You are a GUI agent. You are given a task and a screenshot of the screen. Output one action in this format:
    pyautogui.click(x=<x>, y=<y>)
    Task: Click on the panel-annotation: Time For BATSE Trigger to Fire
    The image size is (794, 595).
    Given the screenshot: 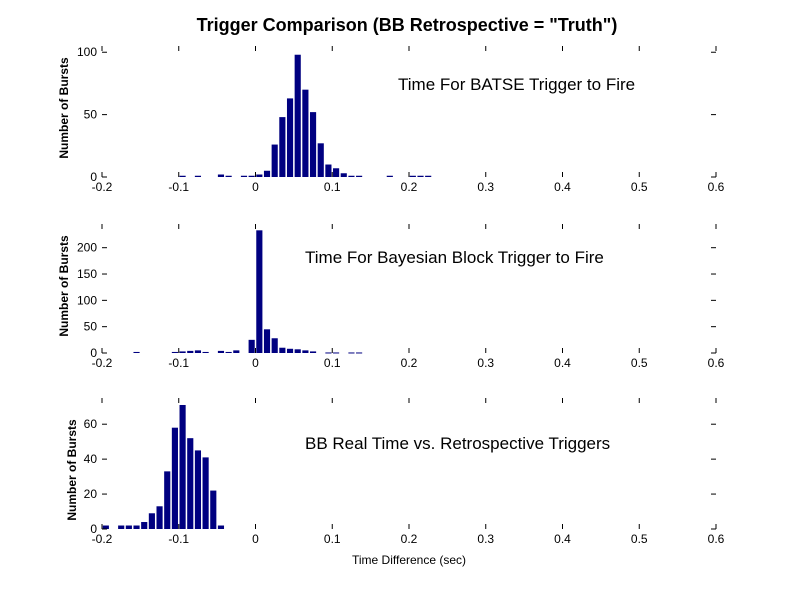 What is the action you would take?
    pyautogui.click(x=516, y=84)
    